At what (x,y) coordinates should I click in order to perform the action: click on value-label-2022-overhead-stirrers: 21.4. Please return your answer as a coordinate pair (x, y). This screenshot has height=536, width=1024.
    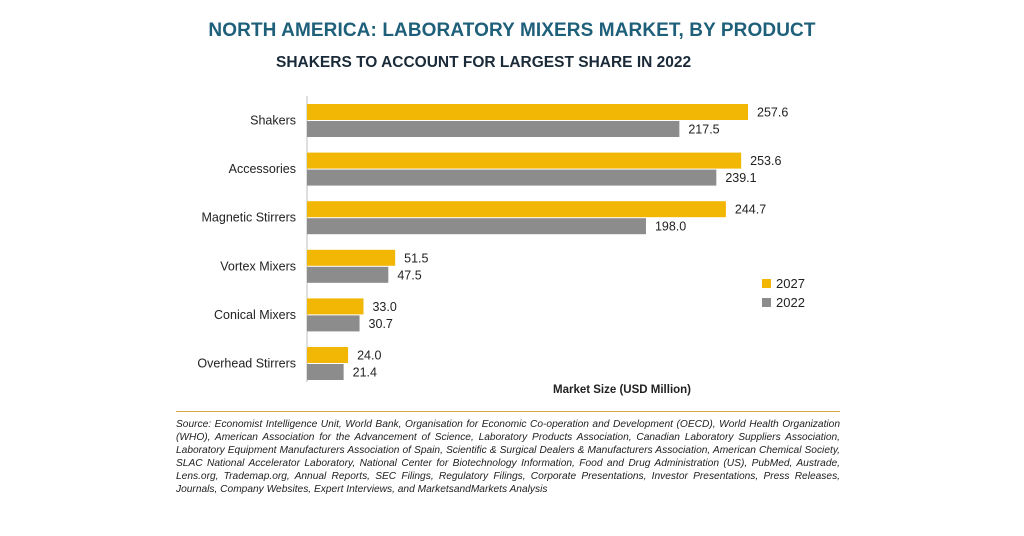
    Looking at the image, I should click on (365, 373).